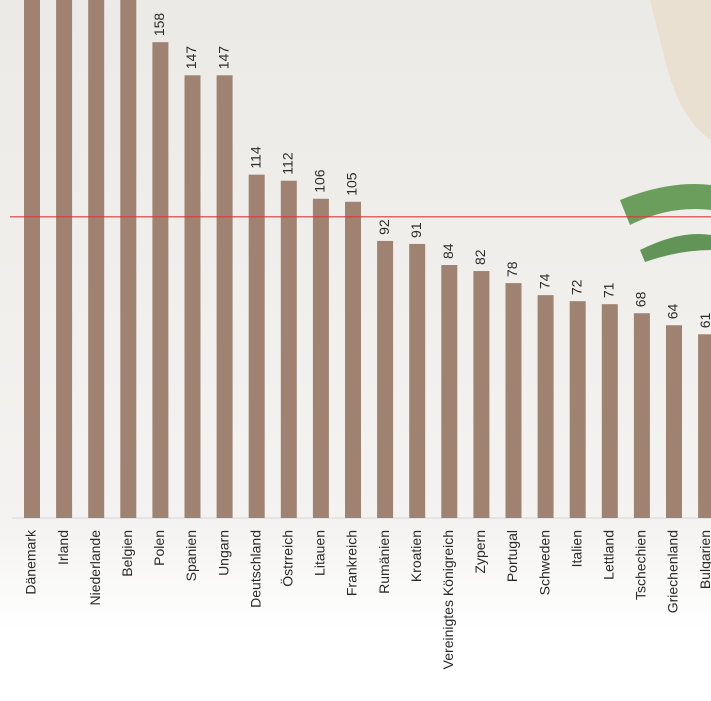 The image size is (711, 701). Describe the element at coordinates (512, 269) in the screenshot. I see `data-label: 78` at that location.